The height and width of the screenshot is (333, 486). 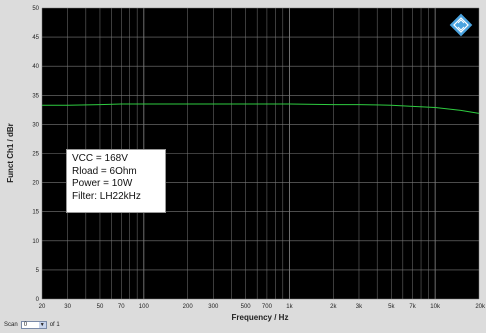 I want to click on y-tick-label: 40, so click(x=35, y=67).